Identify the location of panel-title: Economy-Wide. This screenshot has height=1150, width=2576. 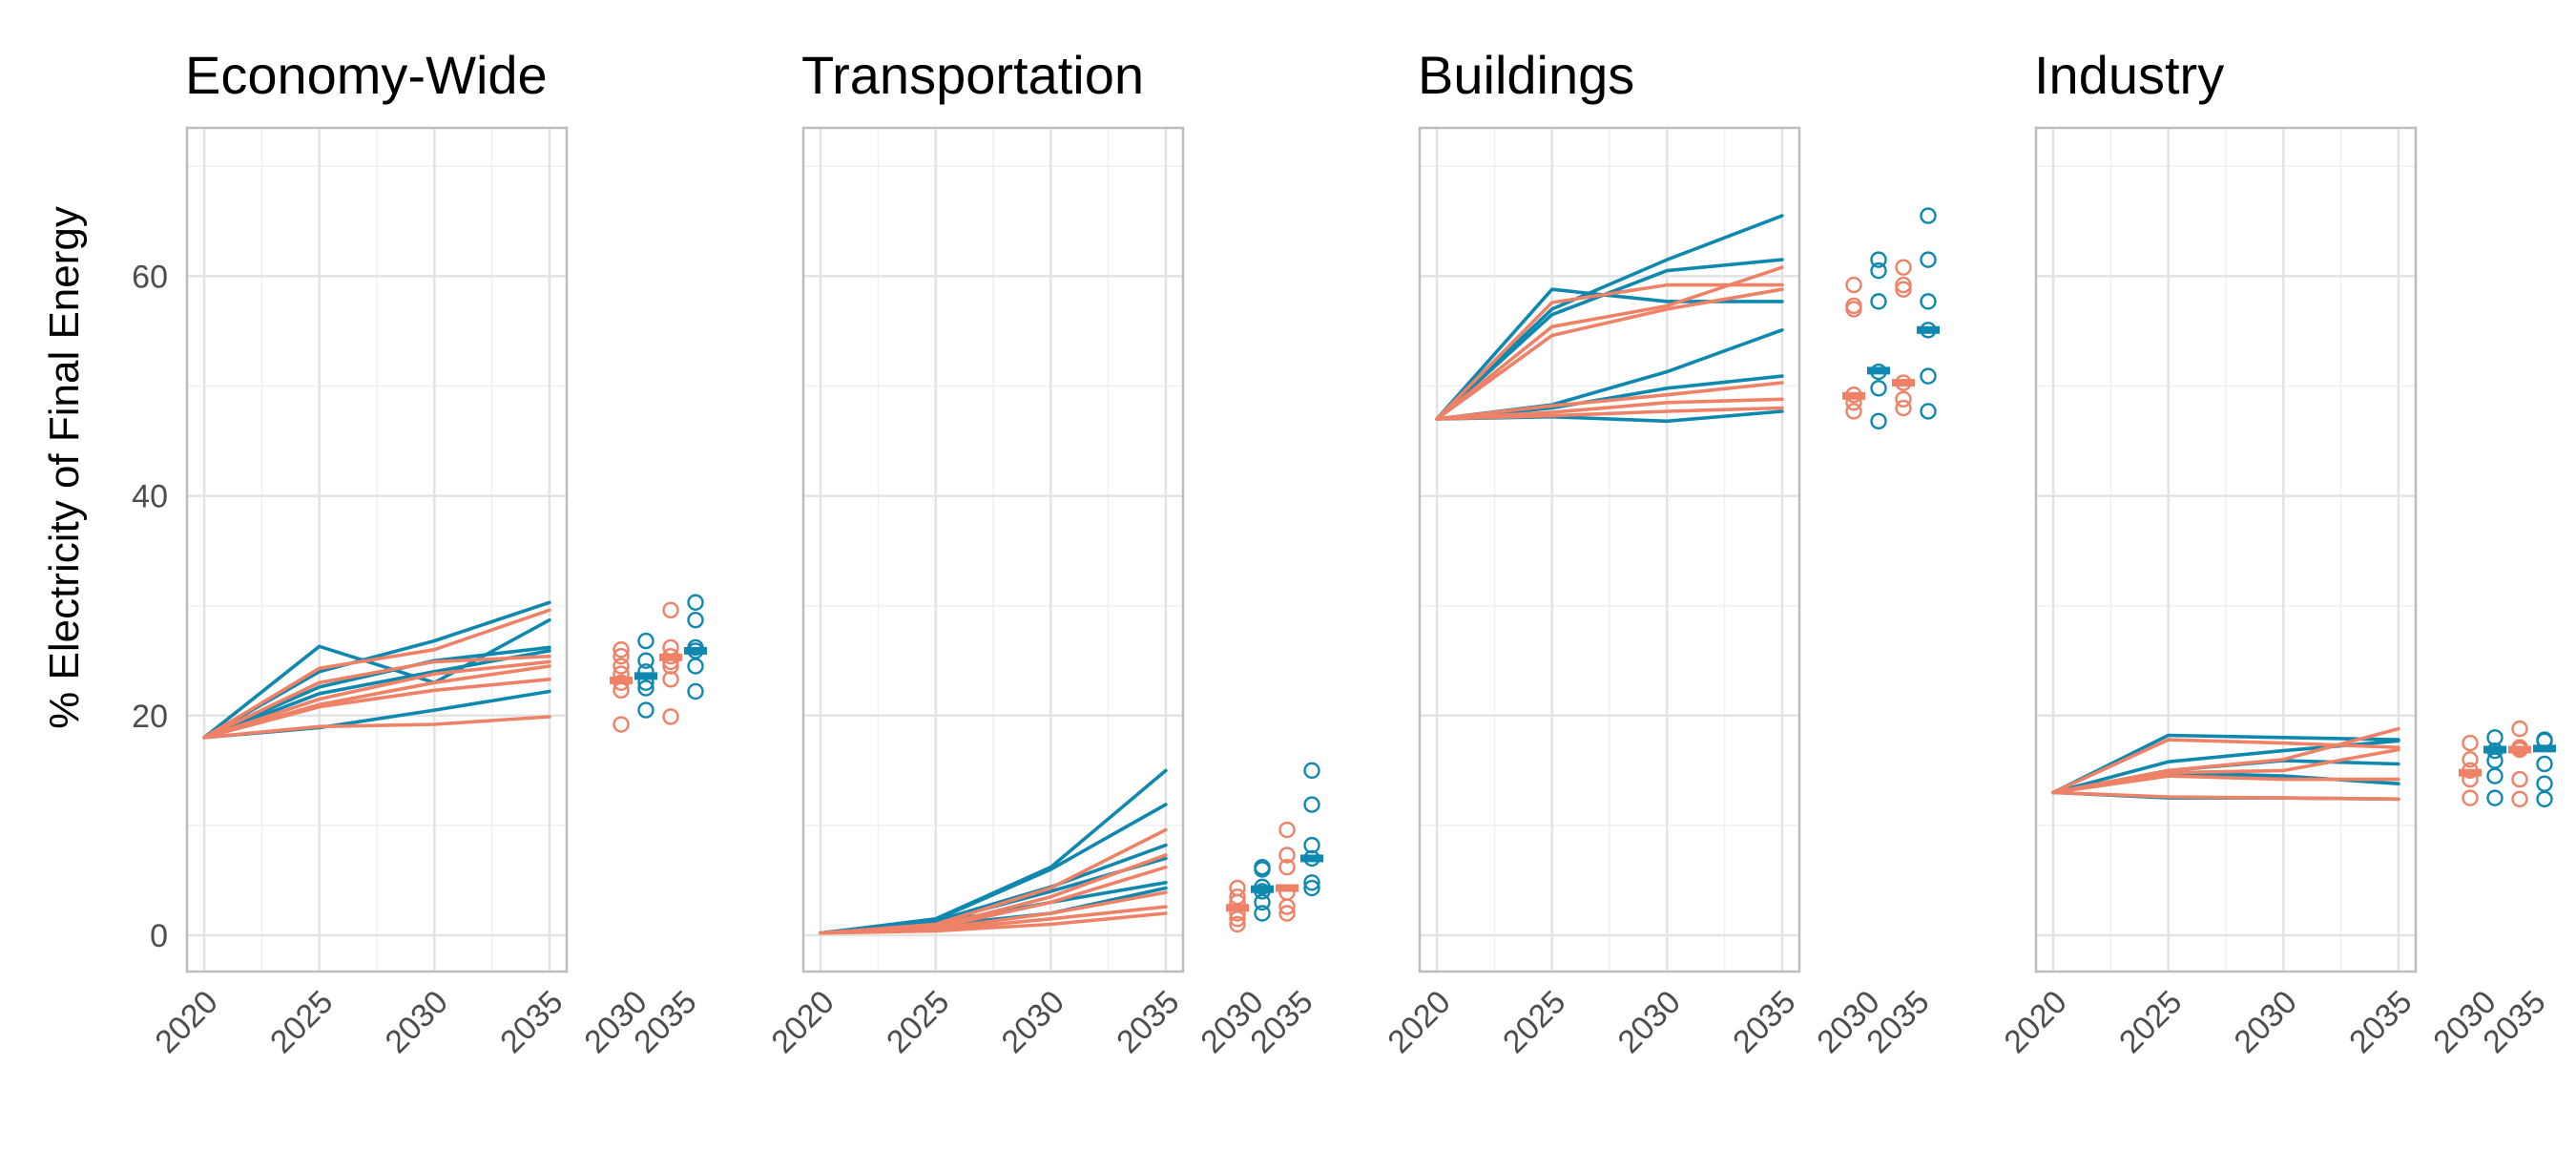
(366, 75).